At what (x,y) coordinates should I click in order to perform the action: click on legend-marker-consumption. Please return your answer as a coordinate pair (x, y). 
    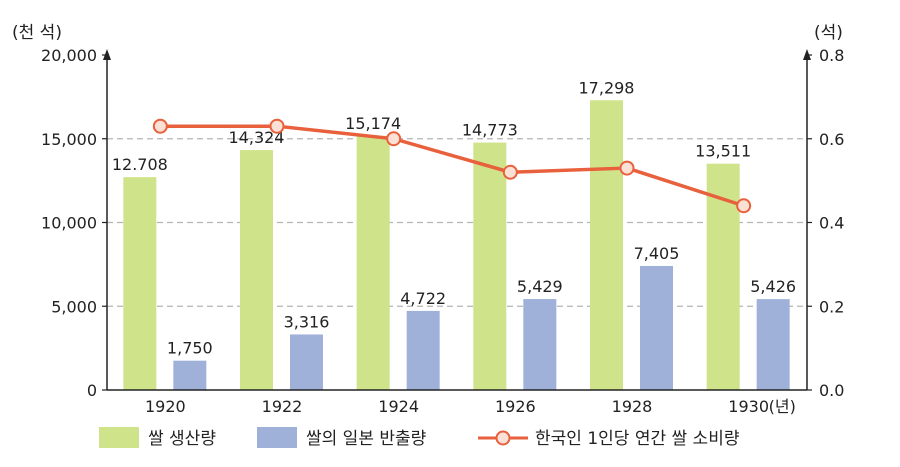
    Looking at the image, I should click on (503, 438).